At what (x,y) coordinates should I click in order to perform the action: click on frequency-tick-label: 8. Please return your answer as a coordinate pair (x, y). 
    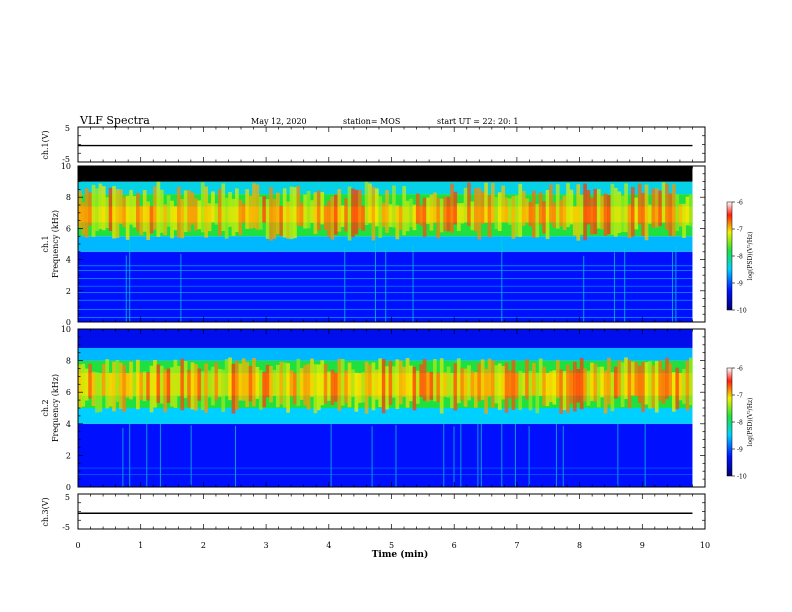
    Looking at the image, I should click on (68, 361).